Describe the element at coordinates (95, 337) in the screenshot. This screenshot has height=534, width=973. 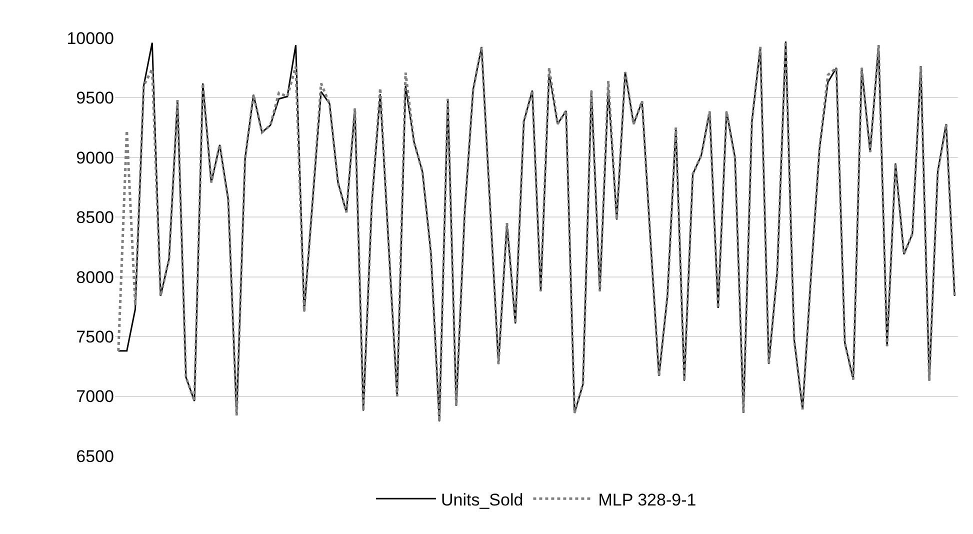
I see `y-tick-label: 7500` at that location.